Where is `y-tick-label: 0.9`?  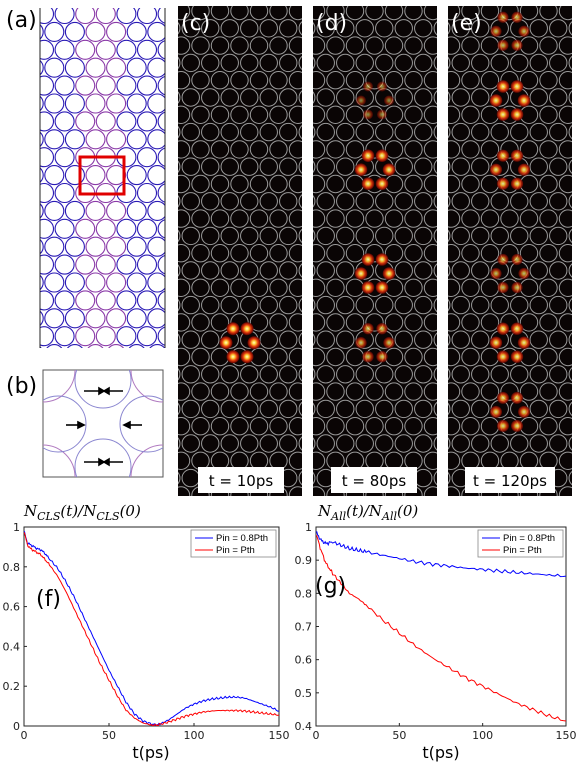
y-tick-label: 0.9 is located at coordinates (304, 560).